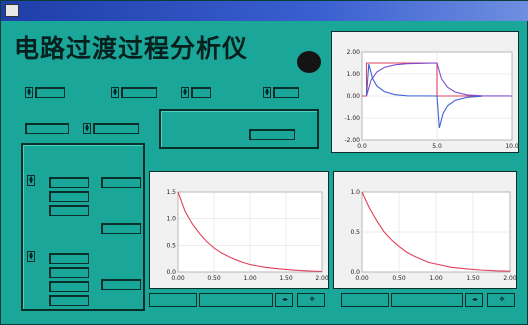 The height and width of the screenshot is (325, 528). I want to click on y-tick-label: -2.00, so click(352, 140).